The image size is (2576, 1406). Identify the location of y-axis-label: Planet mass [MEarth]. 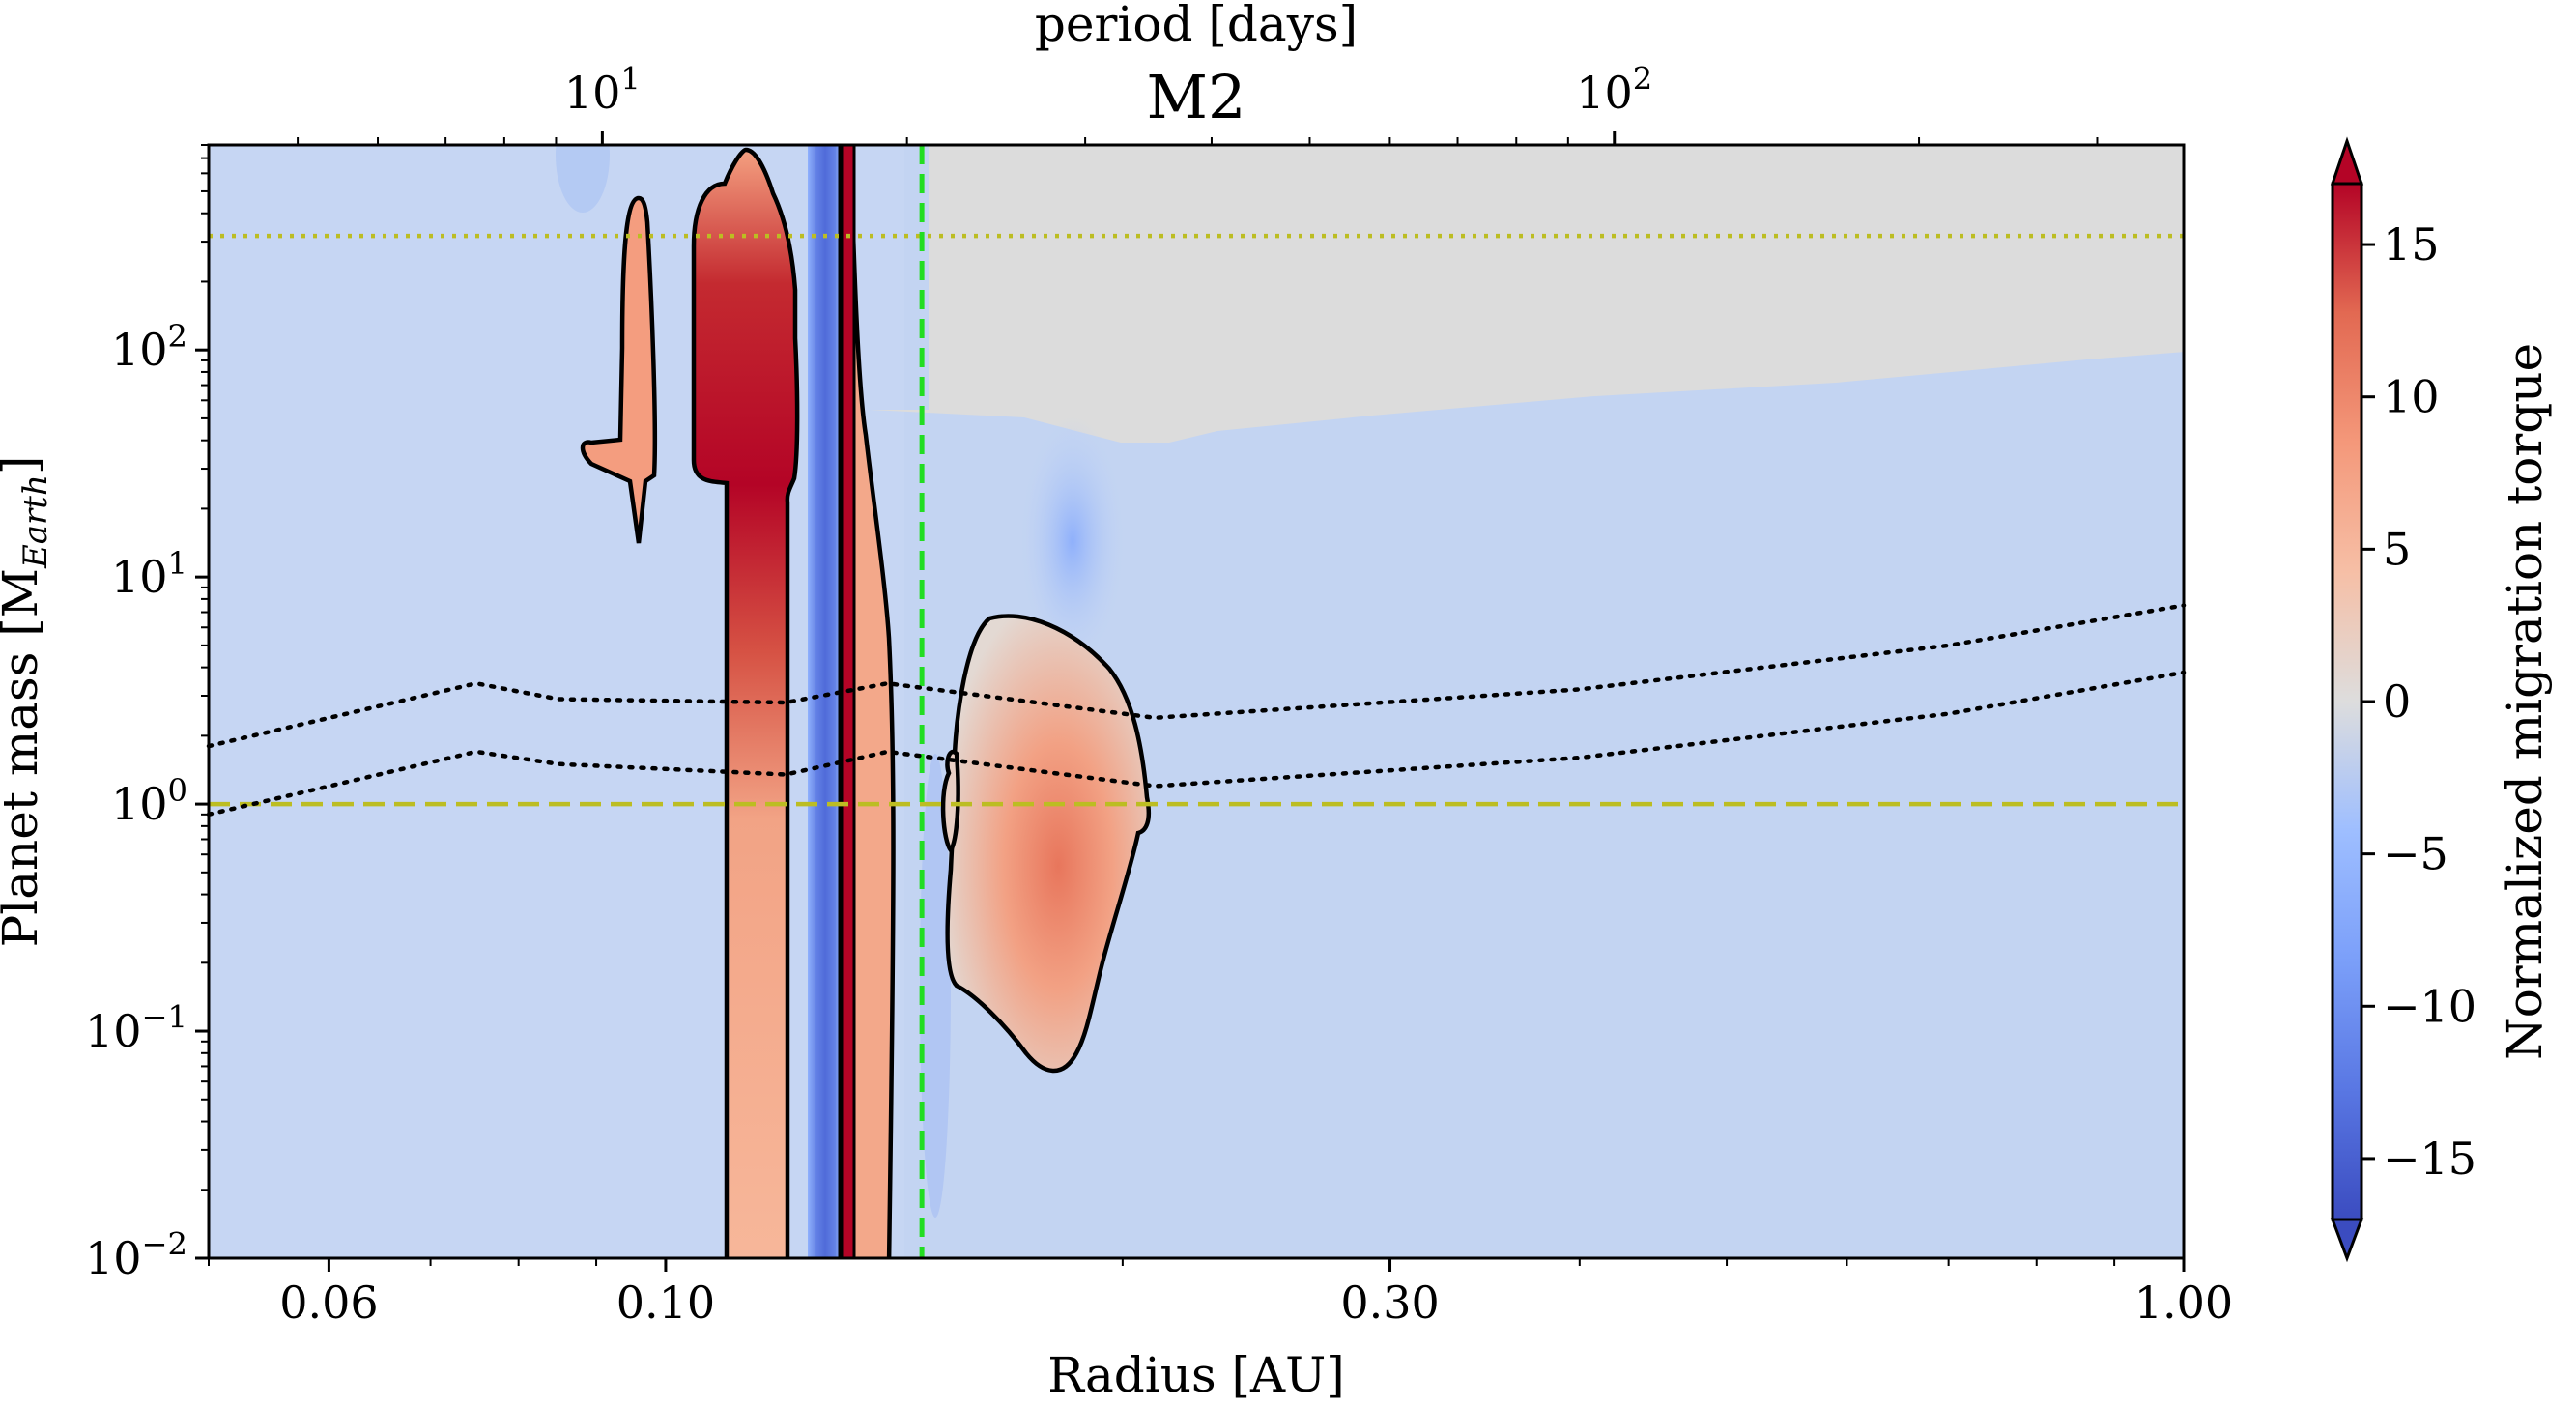
(28, 702).